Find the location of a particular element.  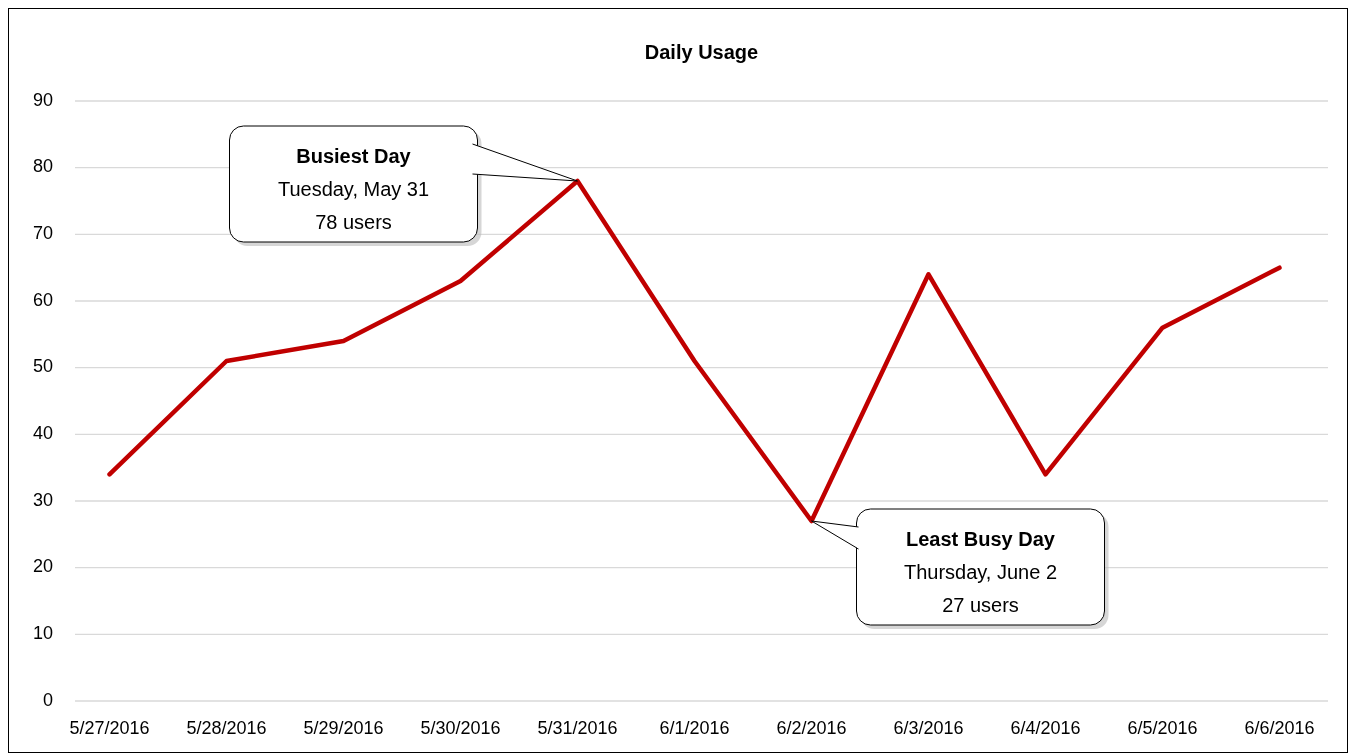

y-tick-label: 20 is located at coordinates (42, 566).